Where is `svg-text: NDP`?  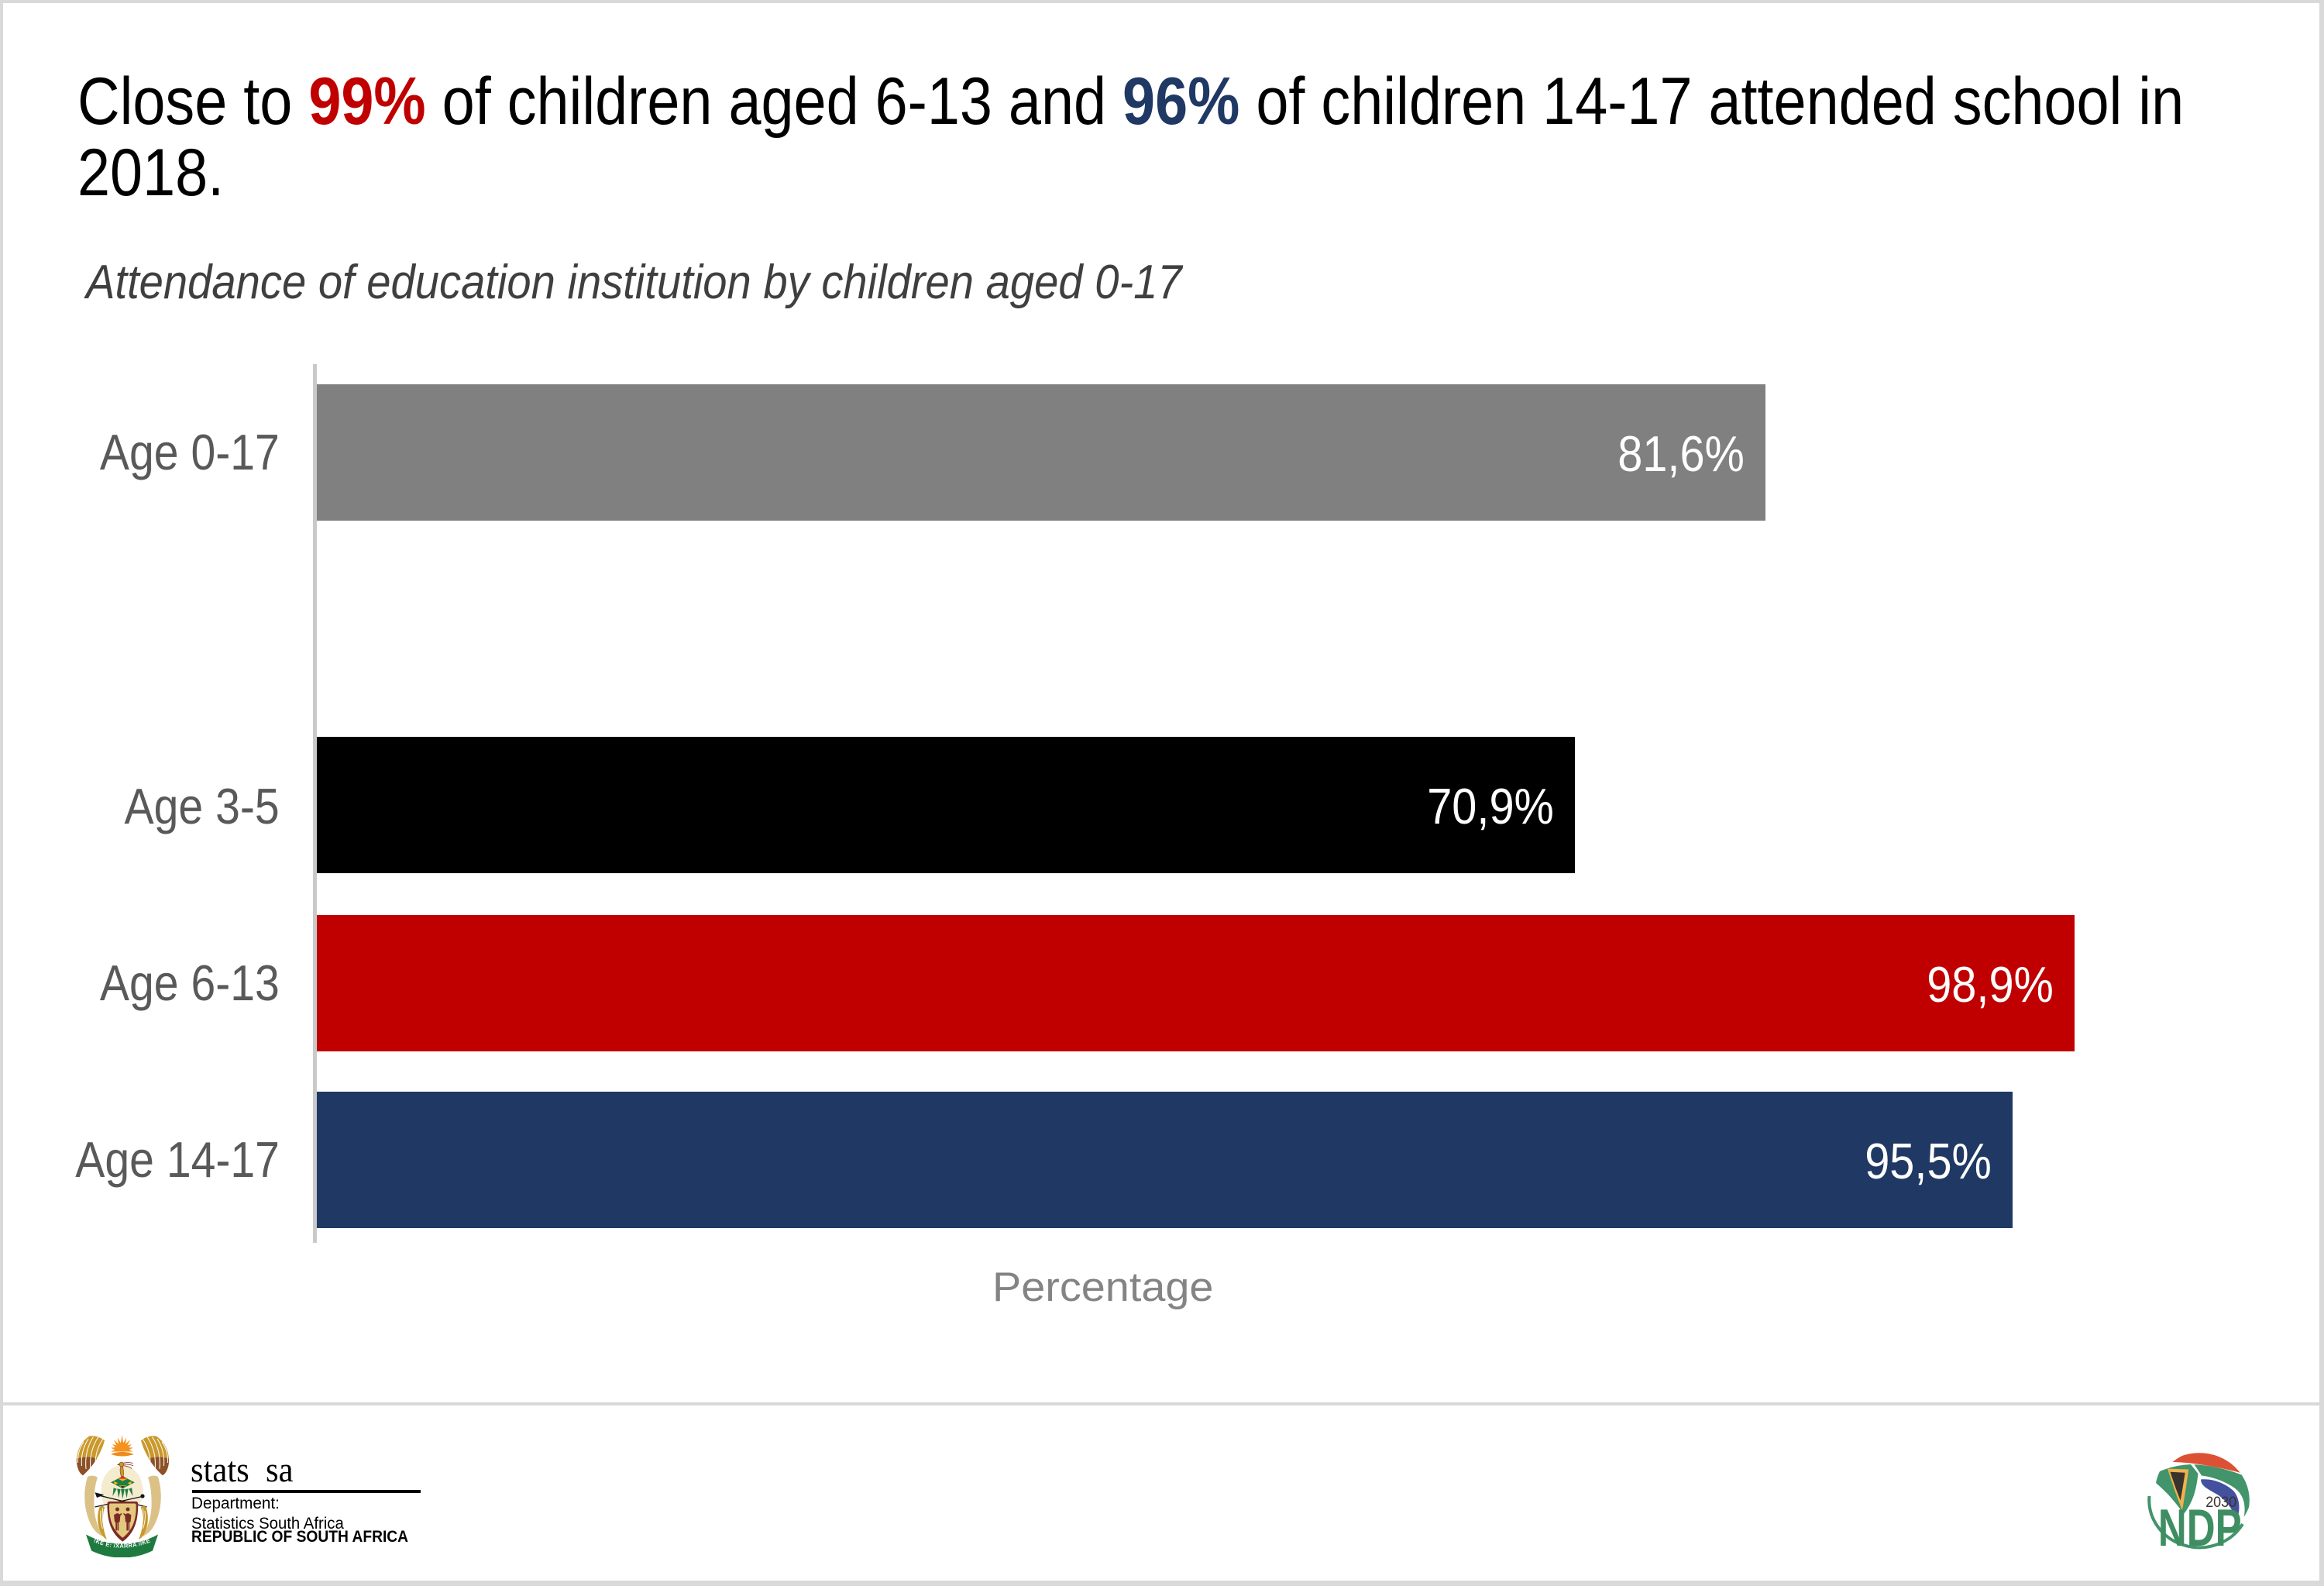 svg-text: NDP is located at coordinates (2200, 1525).